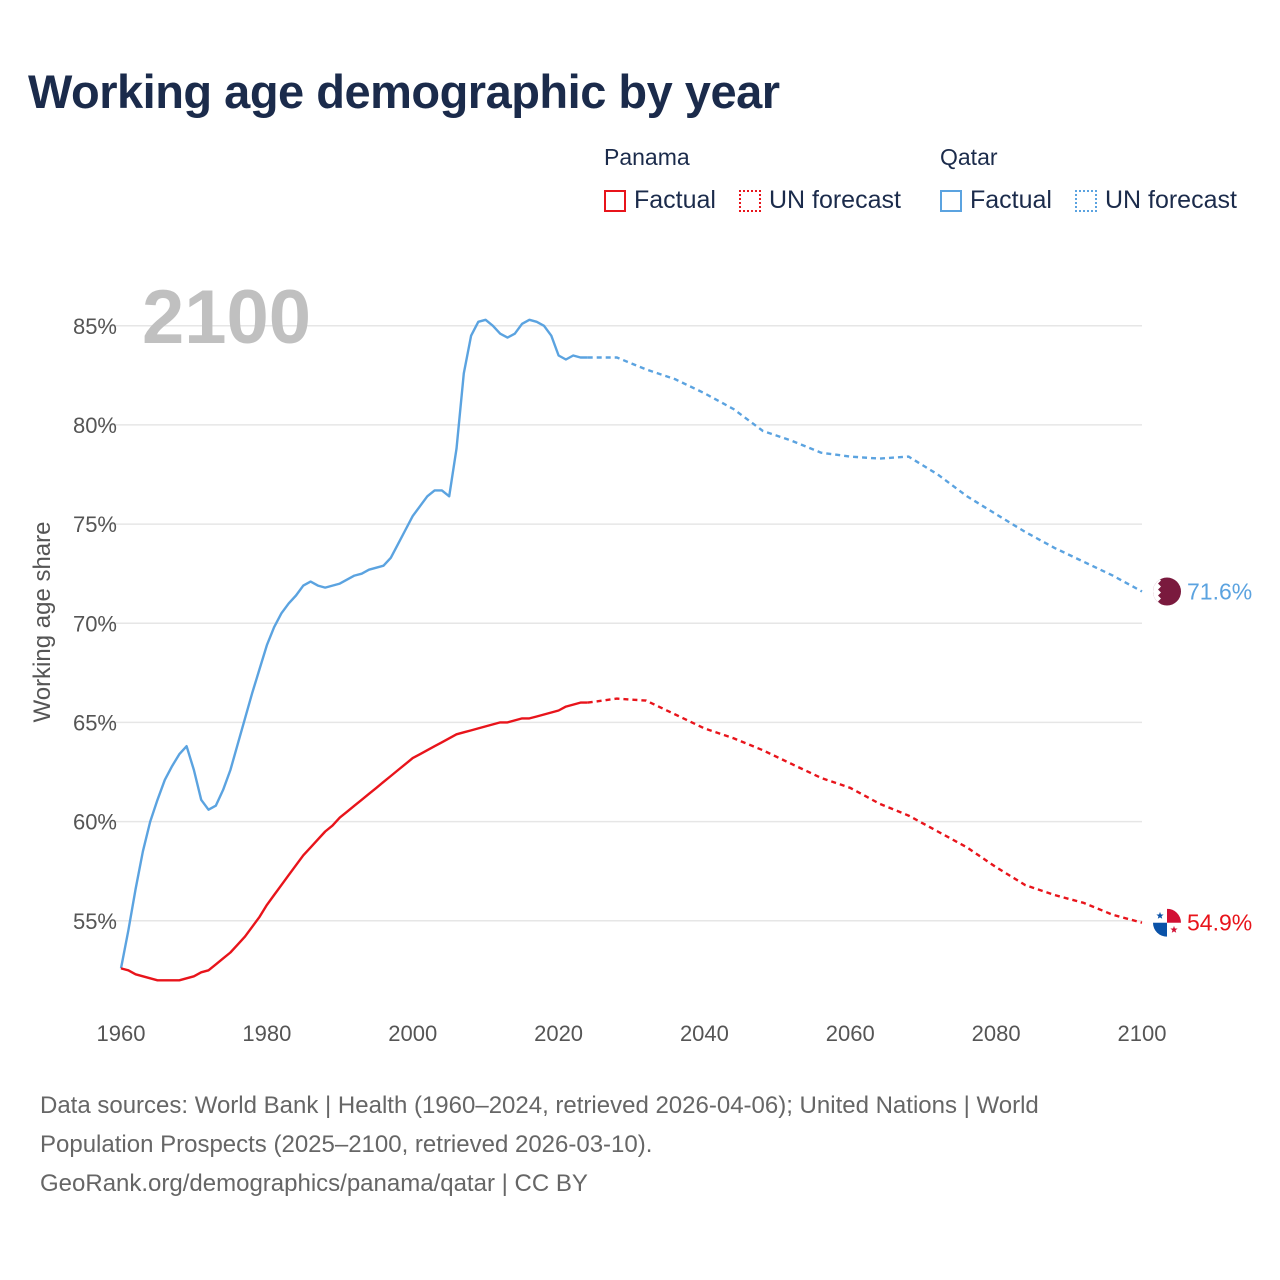 This screenshot has width=1280, height=1280. I want to click on x-tick-label: 1960, so click(121, 1033).